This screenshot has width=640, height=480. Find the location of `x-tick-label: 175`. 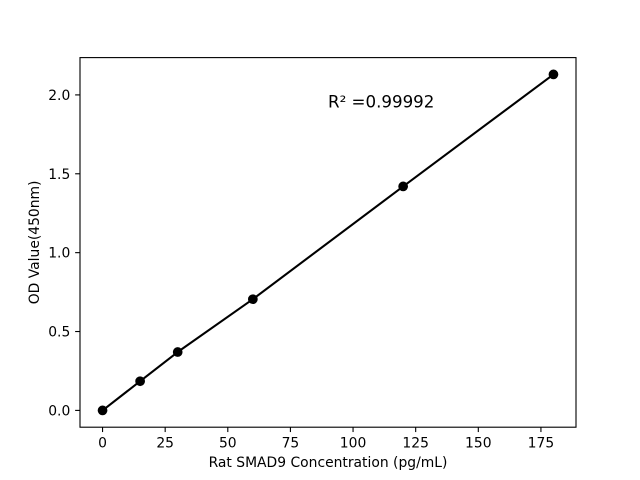

x-tick-label: 175 is located at coordinates (541, 444).